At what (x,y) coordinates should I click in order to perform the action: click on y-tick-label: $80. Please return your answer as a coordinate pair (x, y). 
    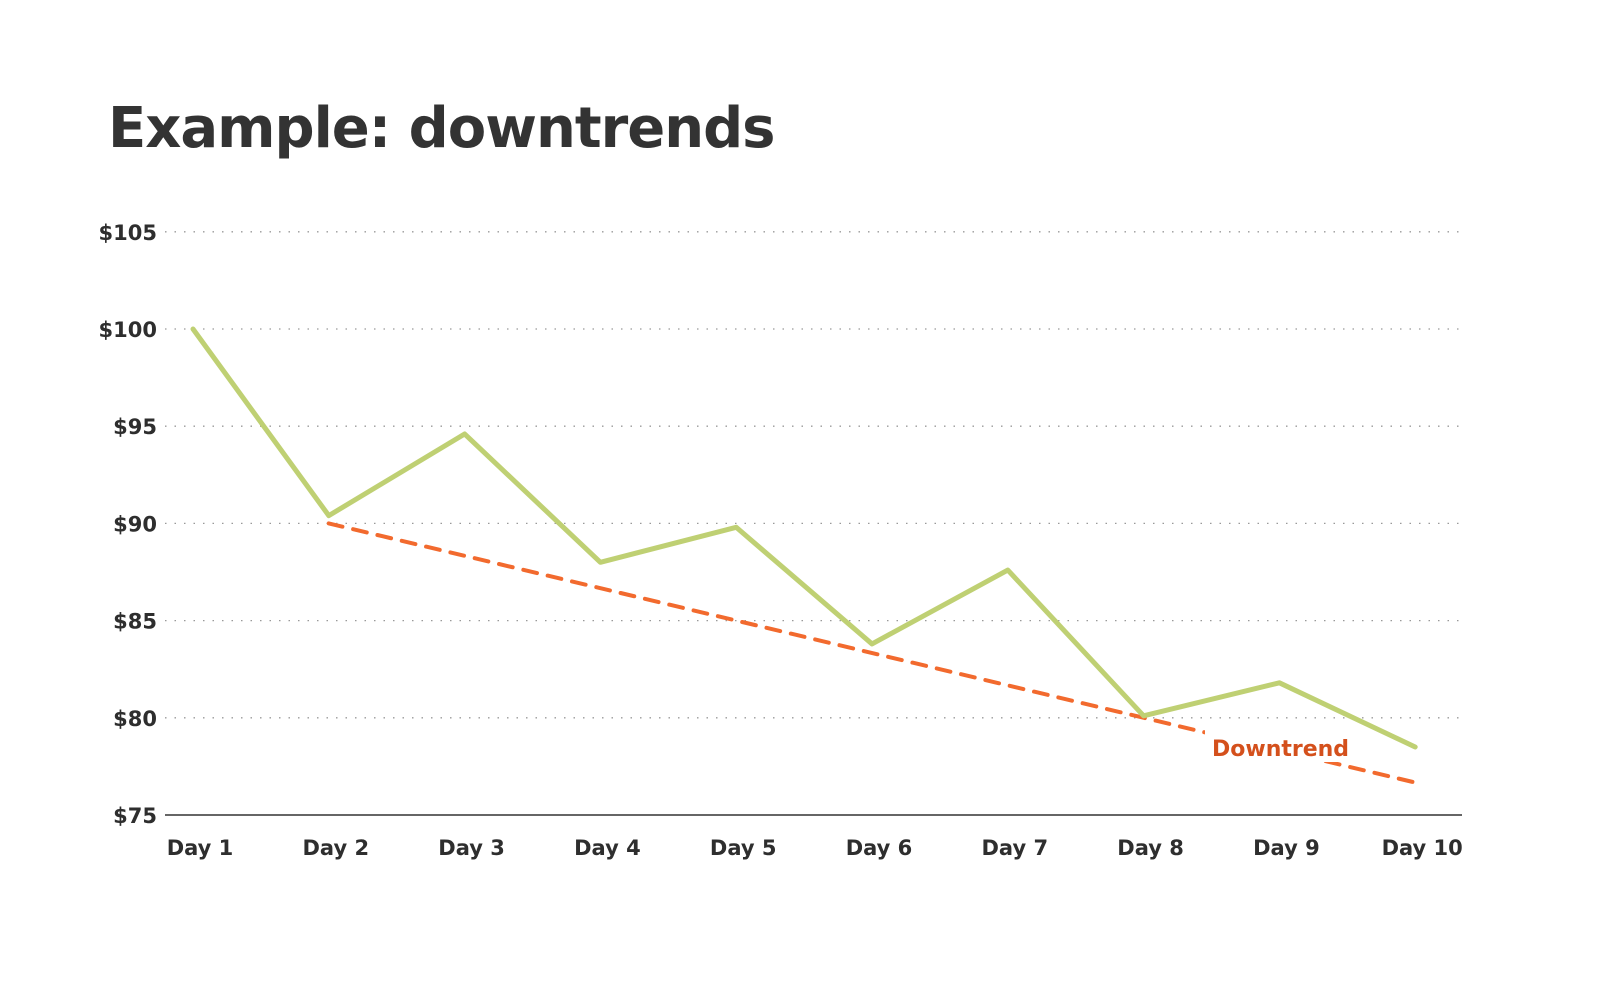
    Looking at the image, I should click on (135, 719).